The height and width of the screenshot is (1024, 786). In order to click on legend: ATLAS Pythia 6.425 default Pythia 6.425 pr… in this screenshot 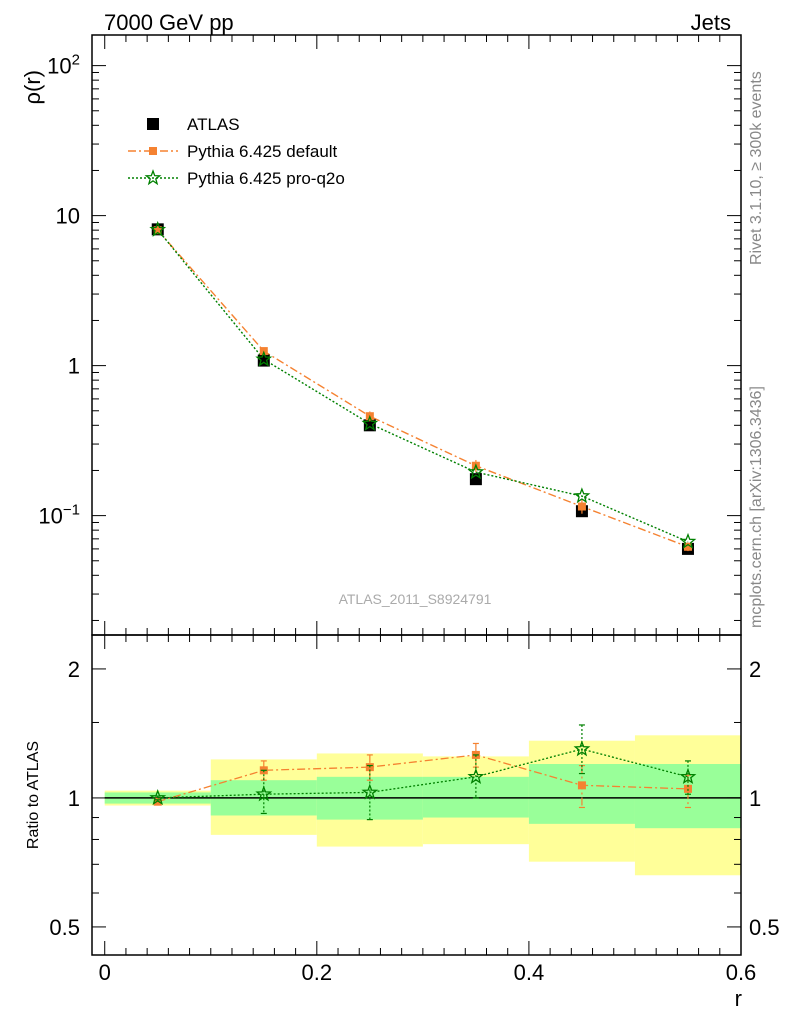, I will do `click(236, 151)`.